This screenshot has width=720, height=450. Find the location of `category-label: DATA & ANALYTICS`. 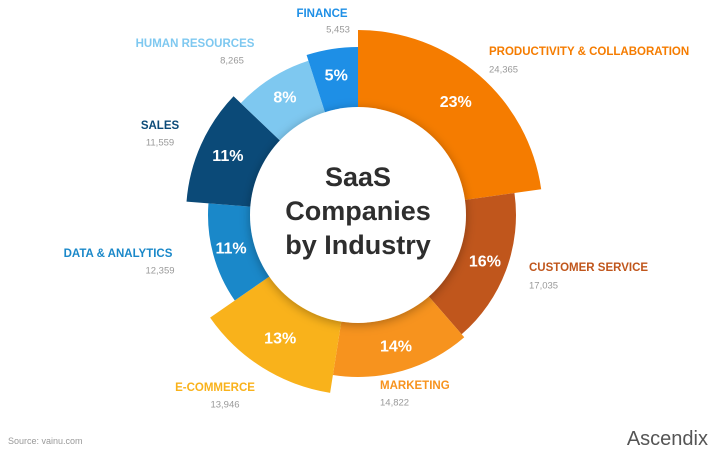

category-label: DATA & ANALYTICS is located at coordinates (118, 254).